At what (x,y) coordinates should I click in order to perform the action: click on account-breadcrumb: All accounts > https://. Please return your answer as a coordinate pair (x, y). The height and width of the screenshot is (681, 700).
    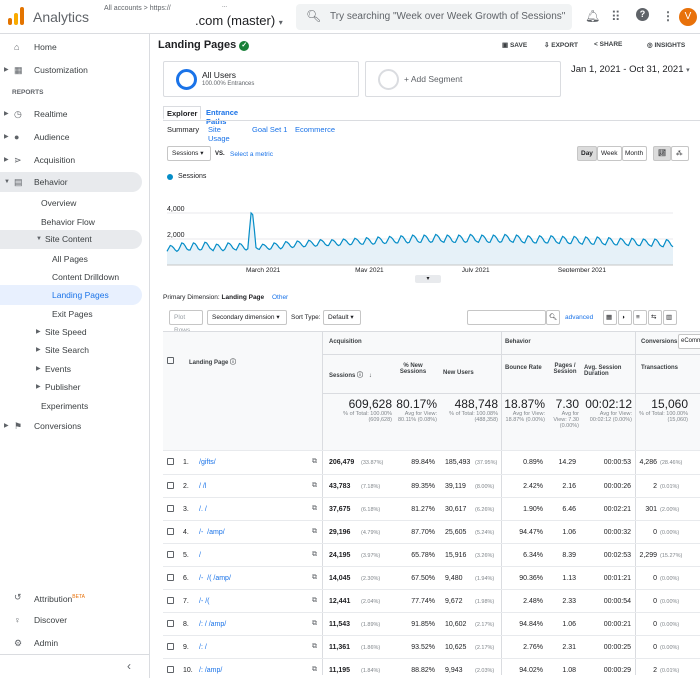
    Looking at the image, I should click on (137, 8).